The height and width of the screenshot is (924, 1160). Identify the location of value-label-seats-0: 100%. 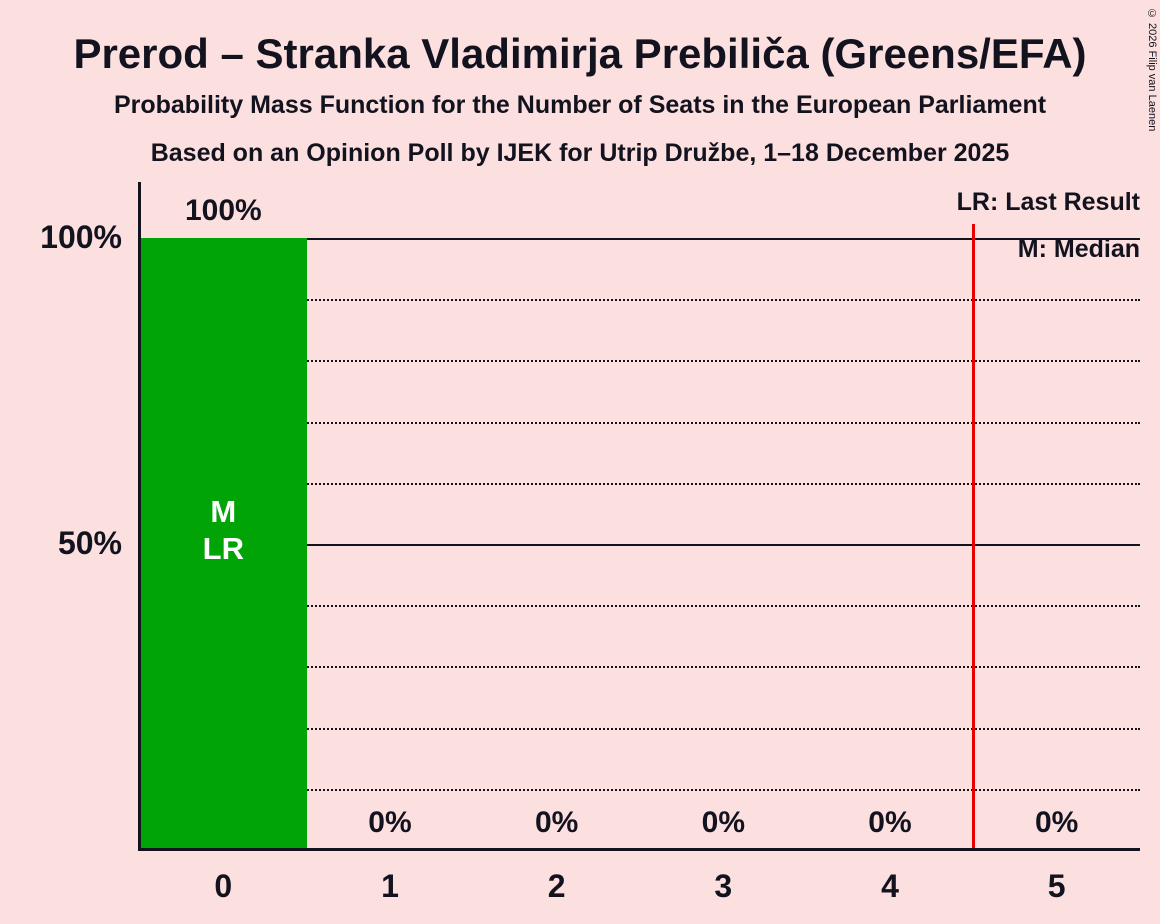
(223, 210).